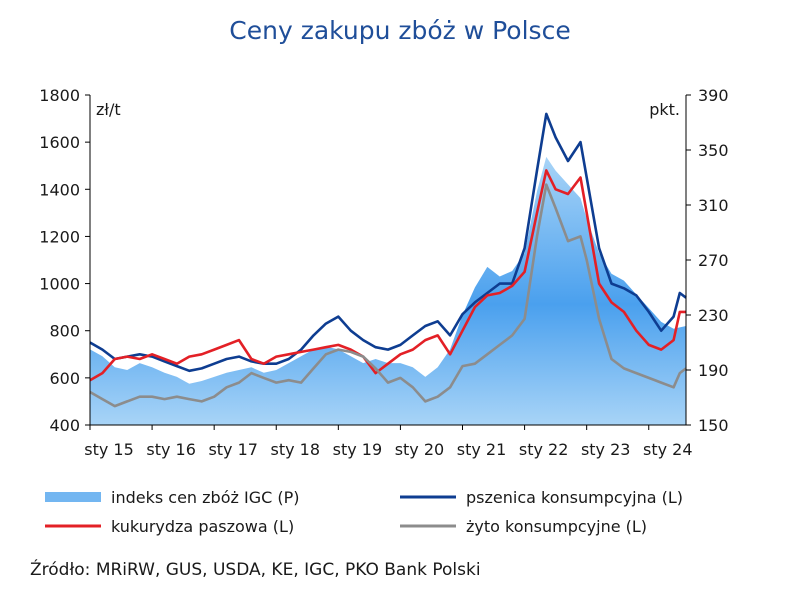 This screenshot has height=595, width=800. What do you see at coordinates (713, 370) in the screenshot?
I see `y-right-tick-label: 190` at bounding box center [713, 370].